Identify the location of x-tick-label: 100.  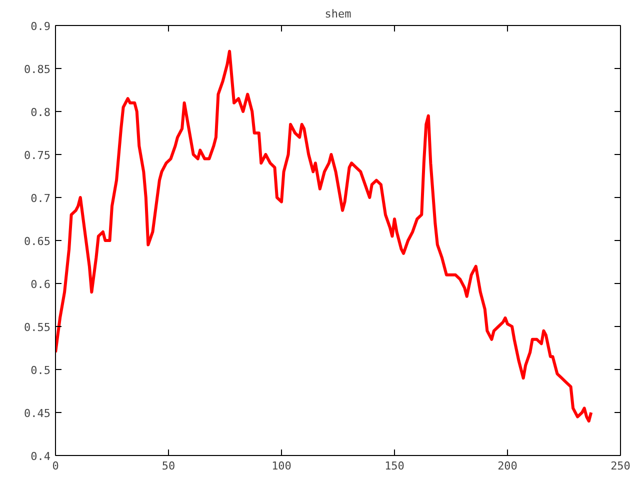
(282, 466).